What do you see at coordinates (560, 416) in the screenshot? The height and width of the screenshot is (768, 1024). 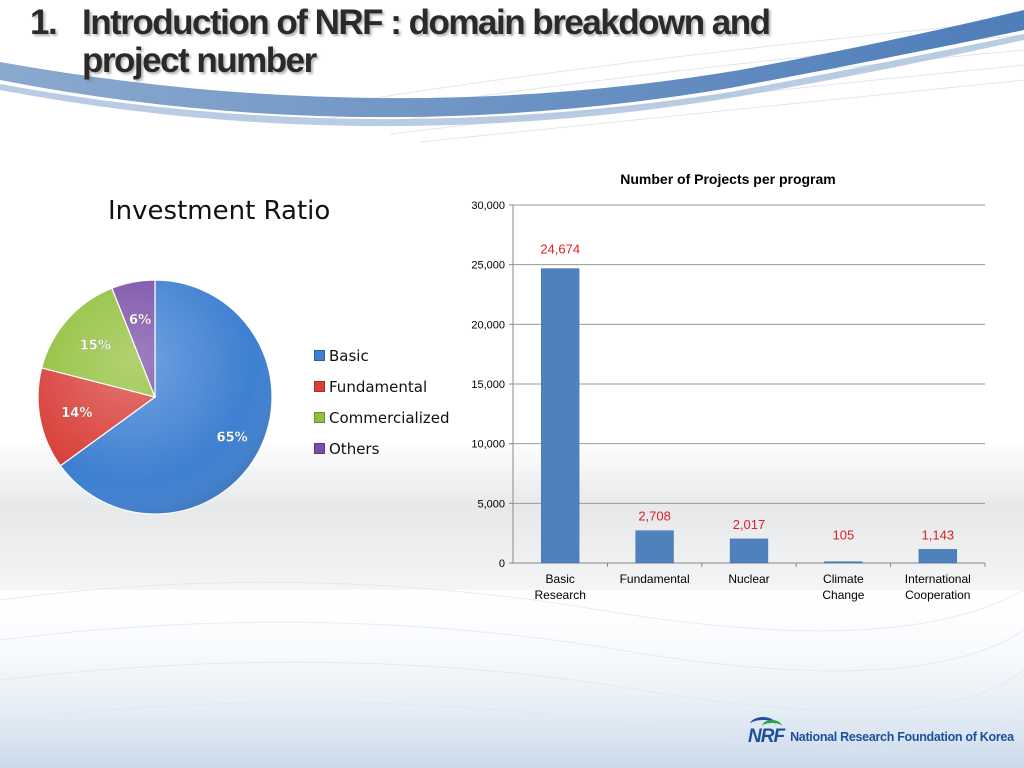 I see `bar-basic-research` at bounding box center [560, 416].